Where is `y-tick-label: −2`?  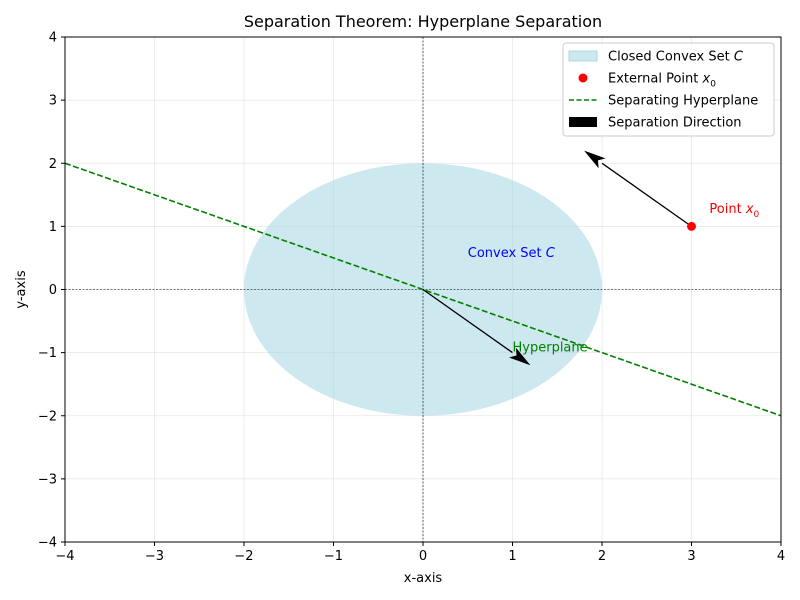 y-tick-label: −2 is located at coordinates (47, 416).